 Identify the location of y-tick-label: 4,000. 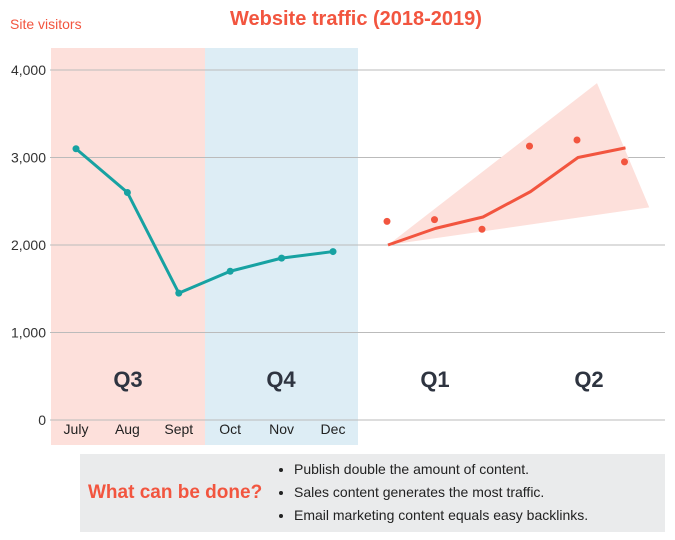
(28, 70).